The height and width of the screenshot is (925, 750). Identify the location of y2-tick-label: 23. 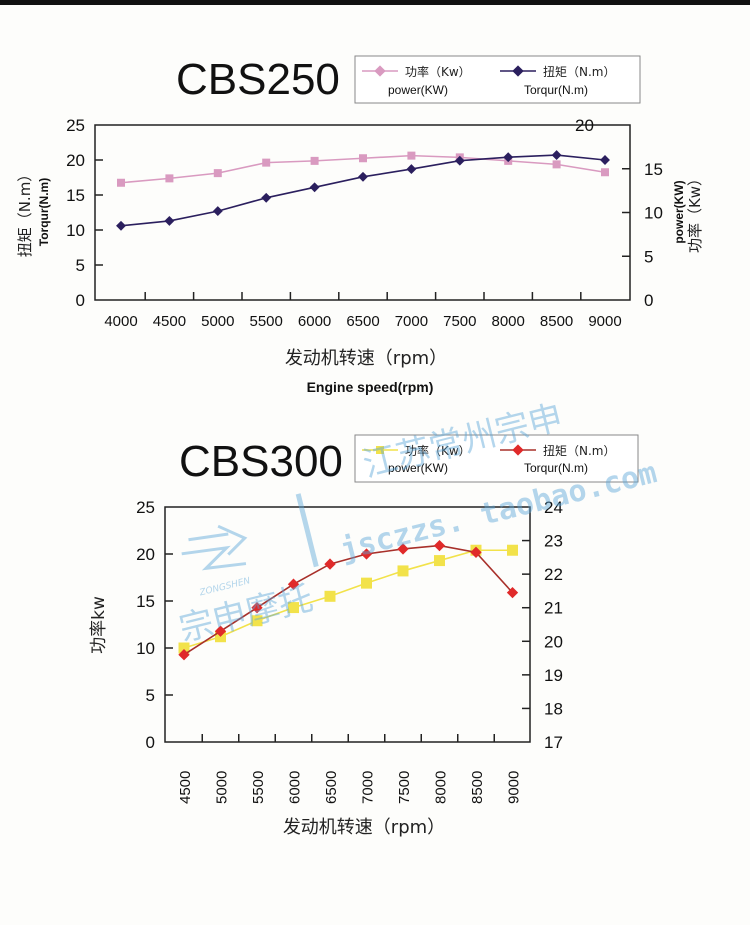
(553, 541).